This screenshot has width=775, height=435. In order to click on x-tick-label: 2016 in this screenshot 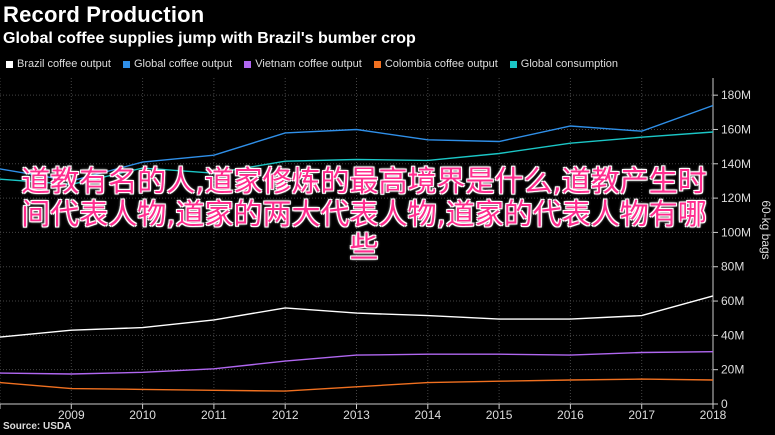, I will do `click(570, 415)`.